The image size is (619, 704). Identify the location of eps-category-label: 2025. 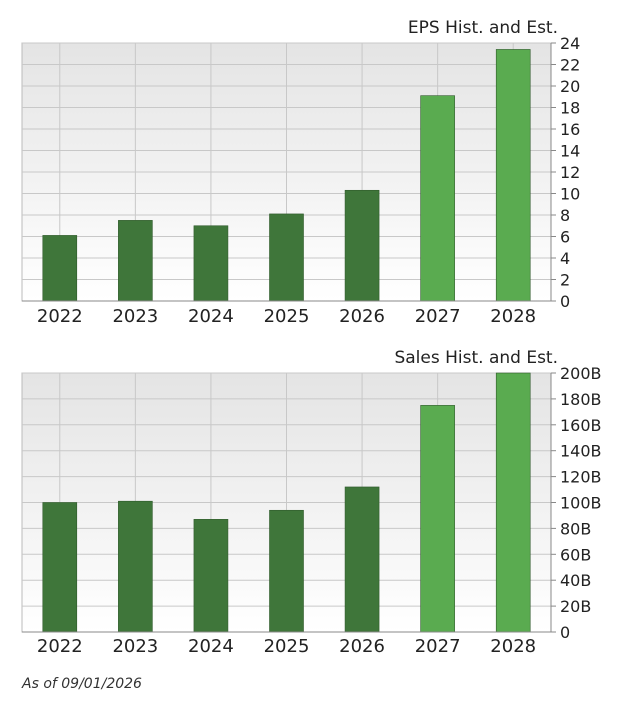
(287, 316).